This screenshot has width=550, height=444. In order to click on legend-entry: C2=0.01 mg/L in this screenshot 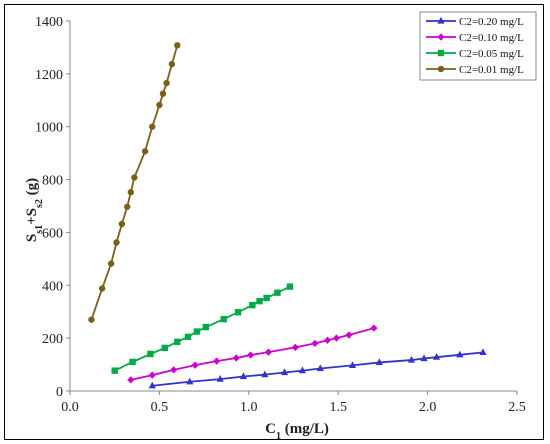, I will do `click(475, 70)`.